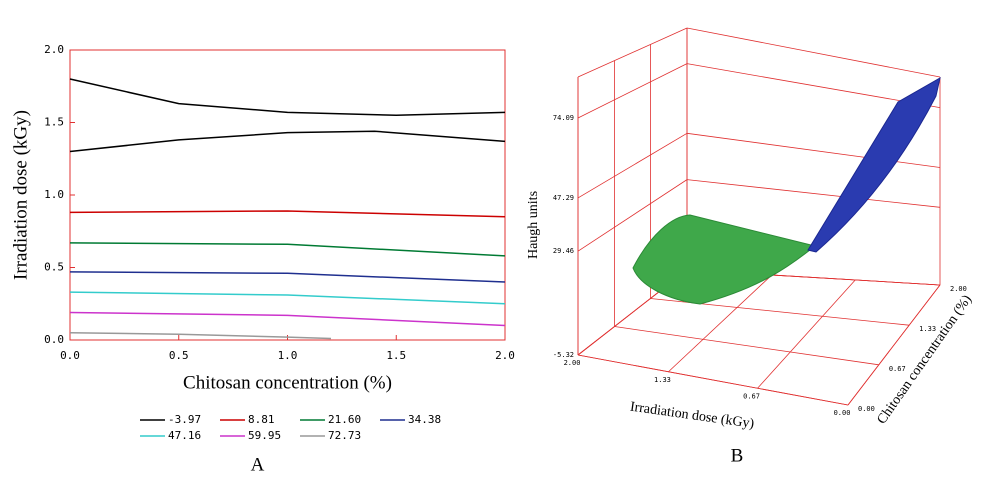  What do you see at coordinates (737, 455) in the screenshot?
I see `panel-label: B` at bounding box center [737, 455].